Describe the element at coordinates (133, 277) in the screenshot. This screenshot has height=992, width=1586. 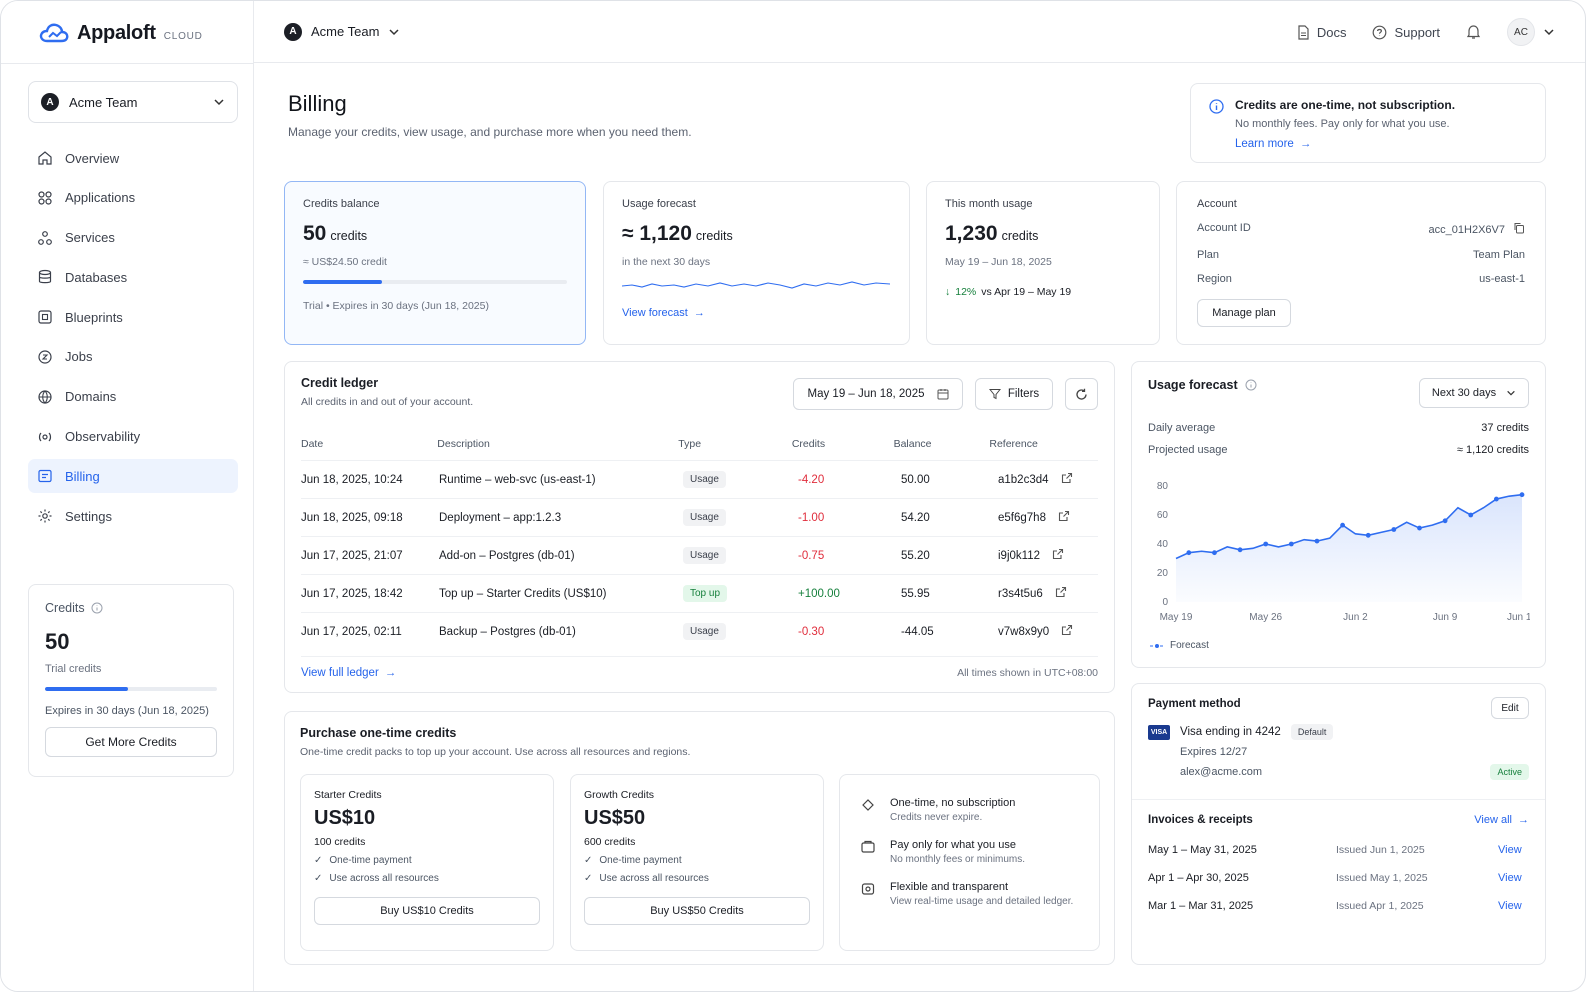
I see `sidebar-item-databases: Databases` at that location.